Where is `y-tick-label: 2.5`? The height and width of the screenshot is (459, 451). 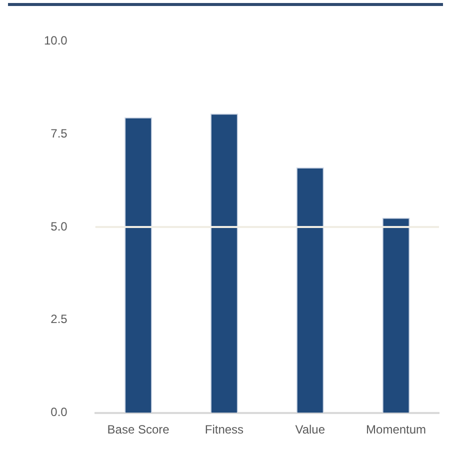
y-tick-label: 2.5 is located at coordinates (59, 319).